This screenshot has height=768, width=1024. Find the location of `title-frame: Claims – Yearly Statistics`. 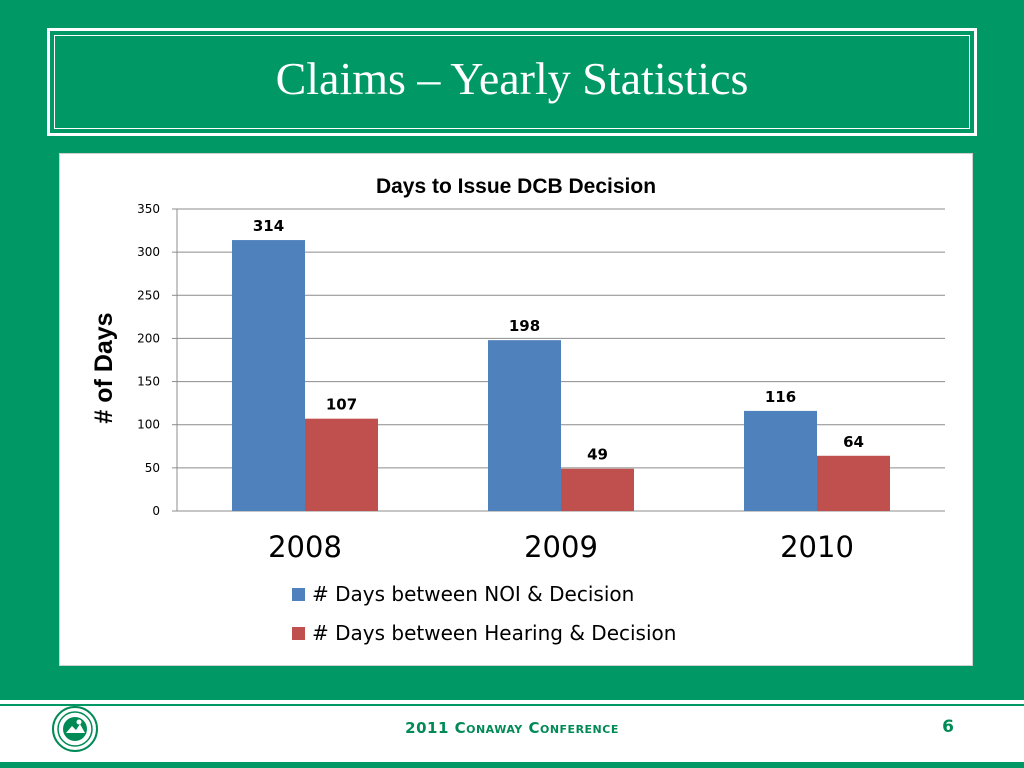

title-frame: Claims – Yearly Statistics is located at coordinates (512, 82).